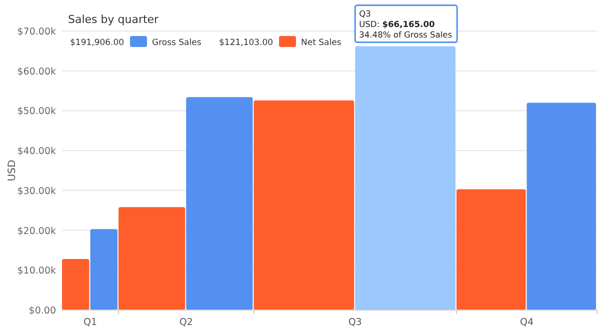 This screenshot has height=334, width=604. Describe the element at coordinates (42, 311) in the screenshot. I see `y-tick-label: $0.00` at that location.